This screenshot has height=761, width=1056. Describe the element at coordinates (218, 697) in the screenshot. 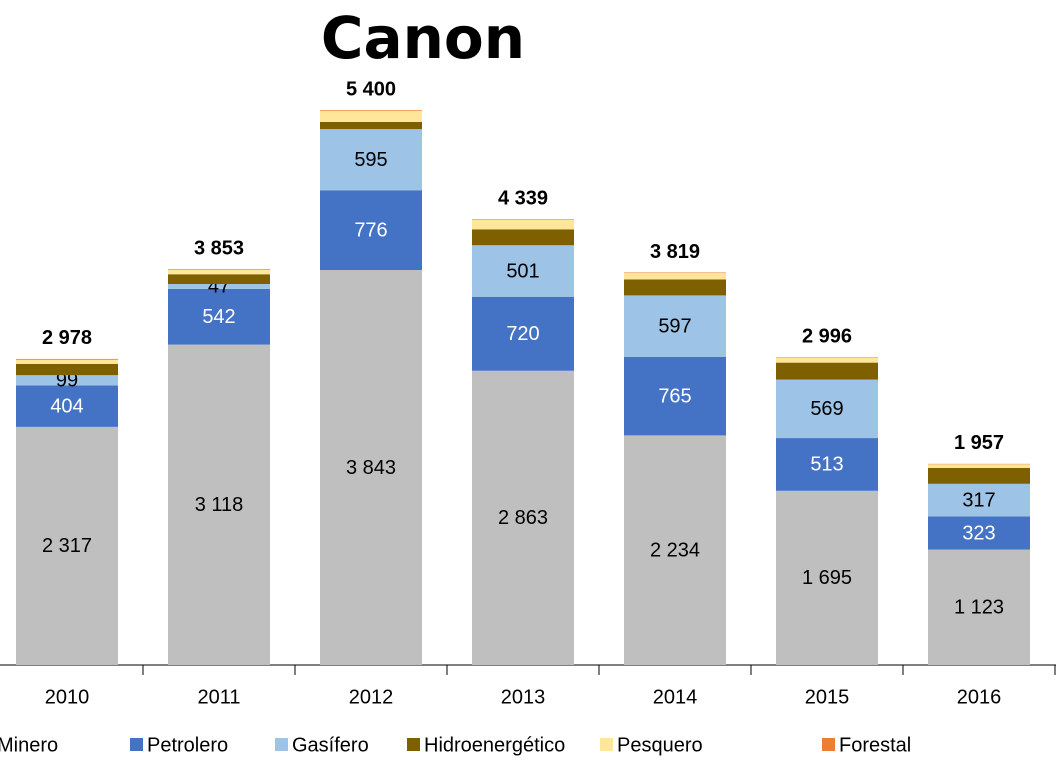

I see `x-tick-label: 2011` at that location.